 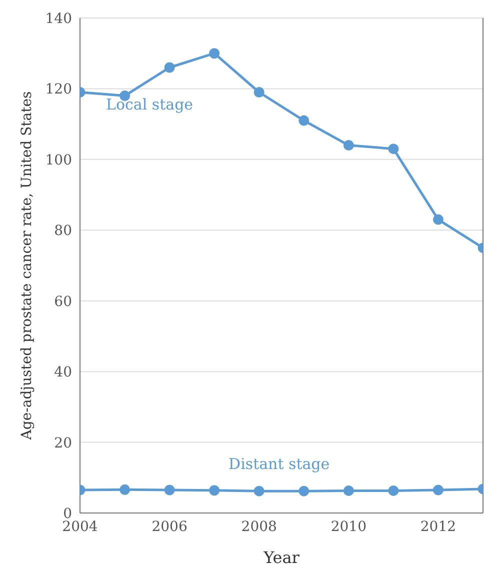 What do you see at coordinates (348, 526) in the screenshot?
I see `x-tick-label: 2010` at bounding box center [348, 526].